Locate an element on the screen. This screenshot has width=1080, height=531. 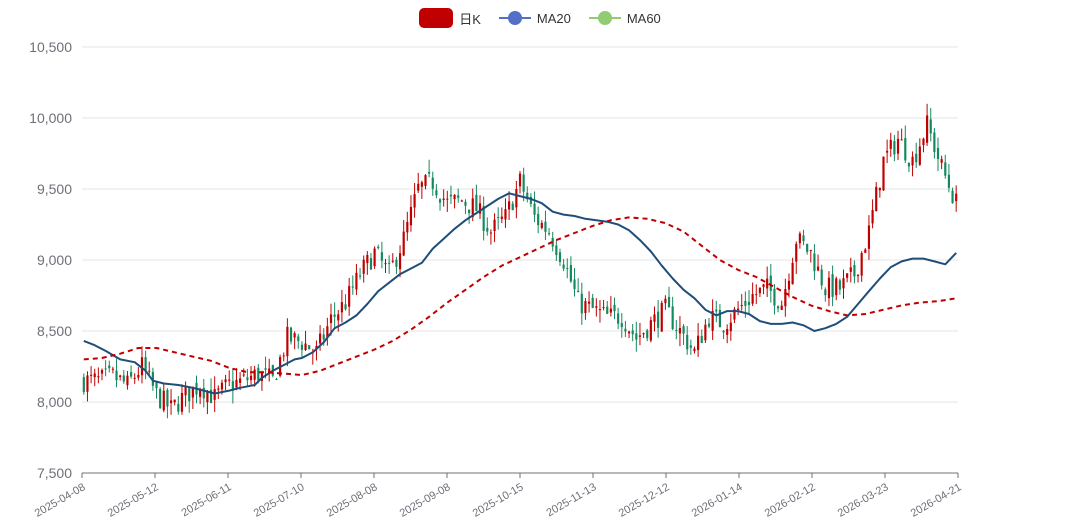
x-tick-label: 2025-08-08 is located at coordinates (352, 500).